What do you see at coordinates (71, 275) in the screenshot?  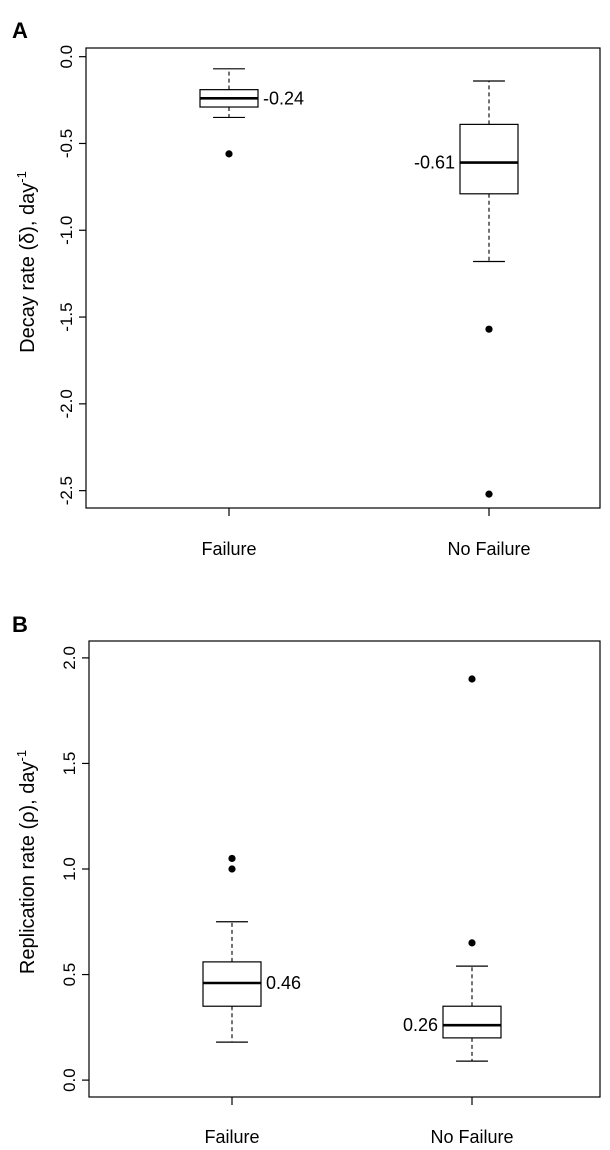 I see `panel-a-y-ticks: 0.0 -0.5 -1.0 -1.5 -2.0 -2.5` at bounding box center [71, 275].